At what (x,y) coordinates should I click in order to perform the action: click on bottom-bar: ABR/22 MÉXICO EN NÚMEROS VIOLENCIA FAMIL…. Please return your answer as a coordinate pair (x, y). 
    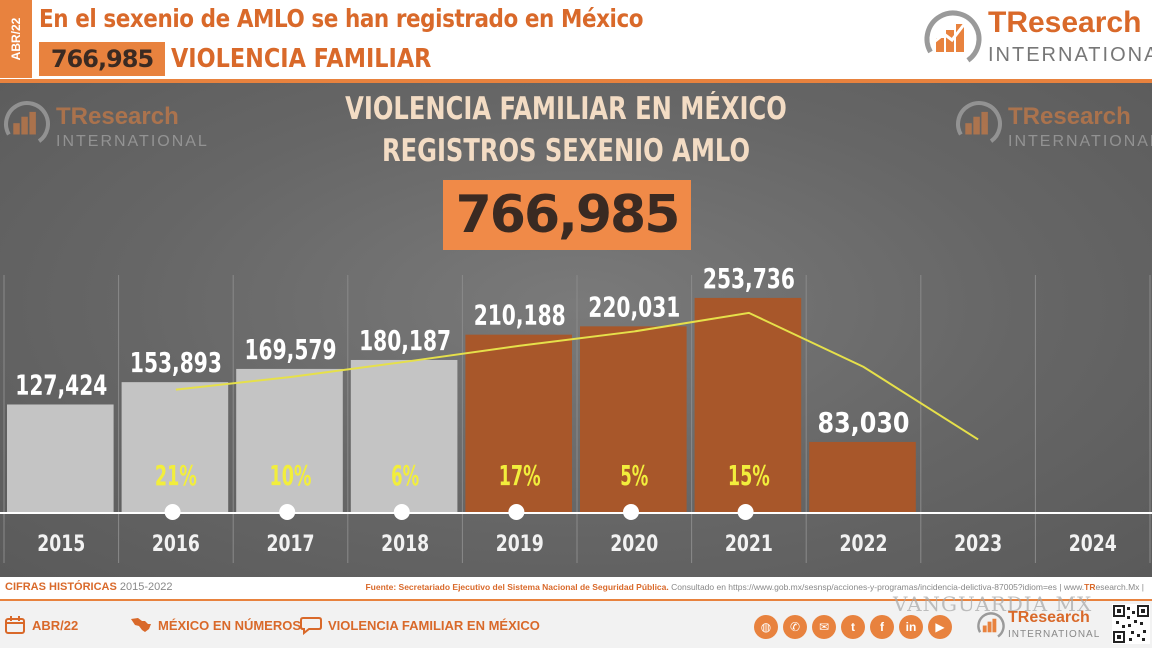
    Looking at the image, I should click on (576, 623).